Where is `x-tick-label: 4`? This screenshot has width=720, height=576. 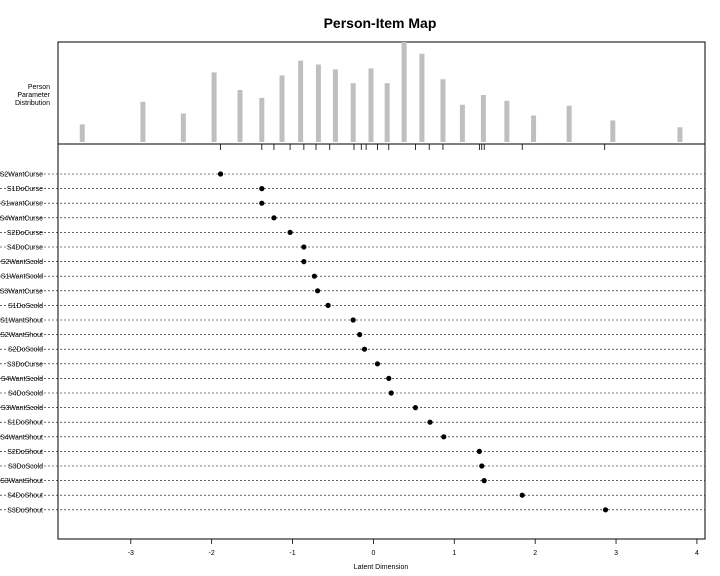
x-tick-label: 4 is located at coordinates (697, 553).